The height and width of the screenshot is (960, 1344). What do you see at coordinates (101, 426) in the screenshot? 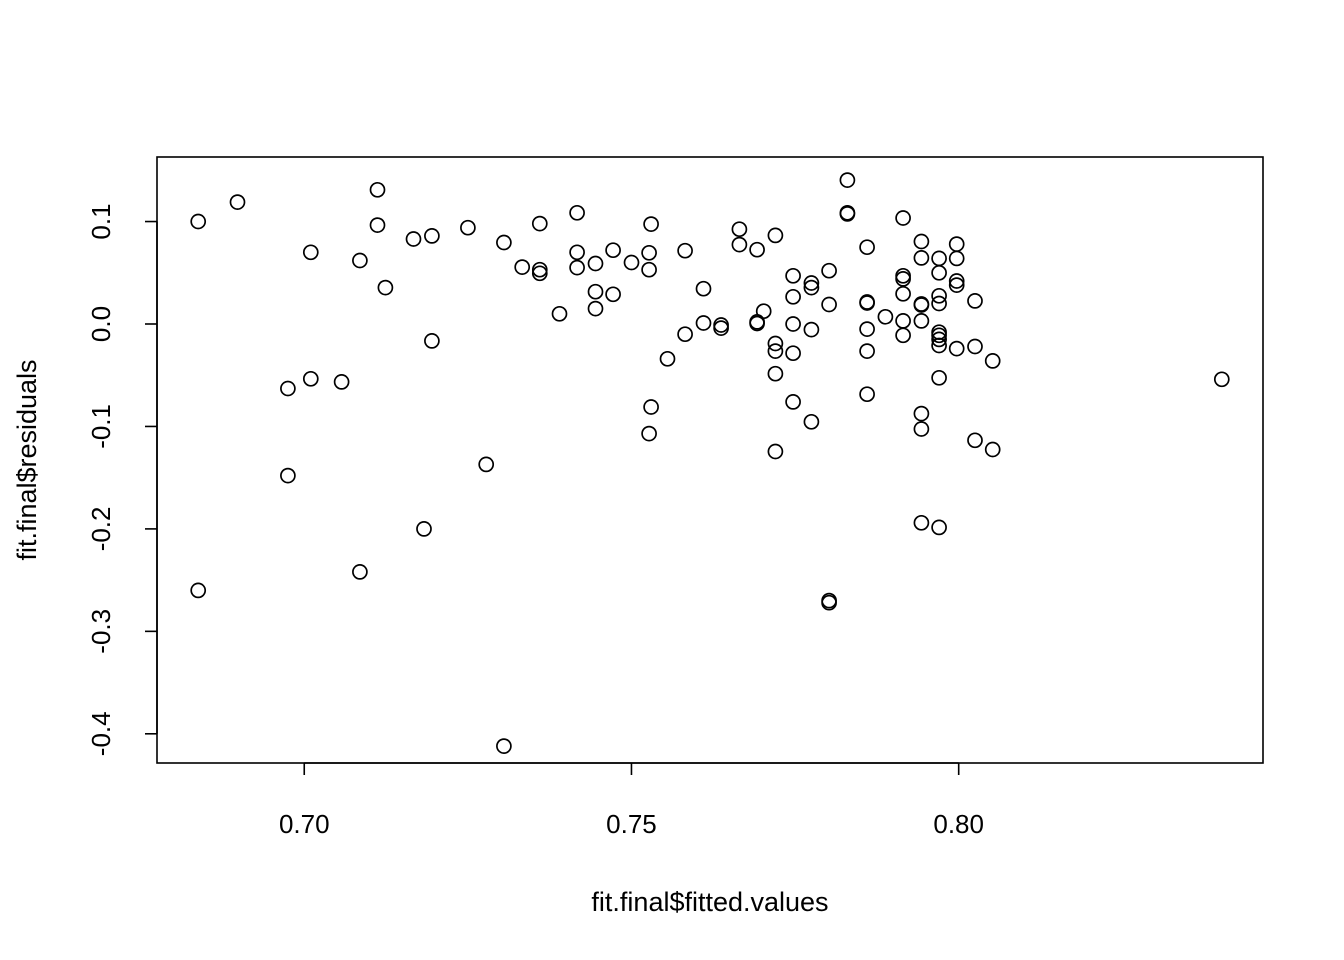
I see `y-tick-label: -0.1` at bounding box center [101, 426].